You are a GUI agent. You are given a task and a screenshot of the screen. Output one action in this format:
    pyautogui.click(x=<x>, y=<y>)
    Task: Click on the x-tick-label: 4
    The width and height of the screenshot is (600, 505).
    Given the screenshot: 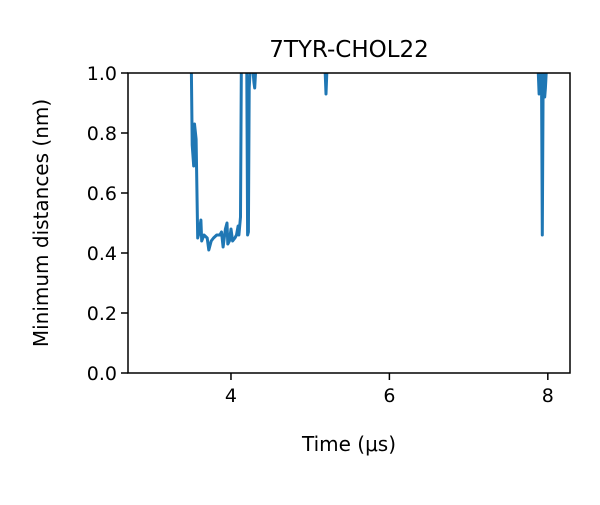 What is the action you would take?
    pyautogui.click(x=231, y=396)
    